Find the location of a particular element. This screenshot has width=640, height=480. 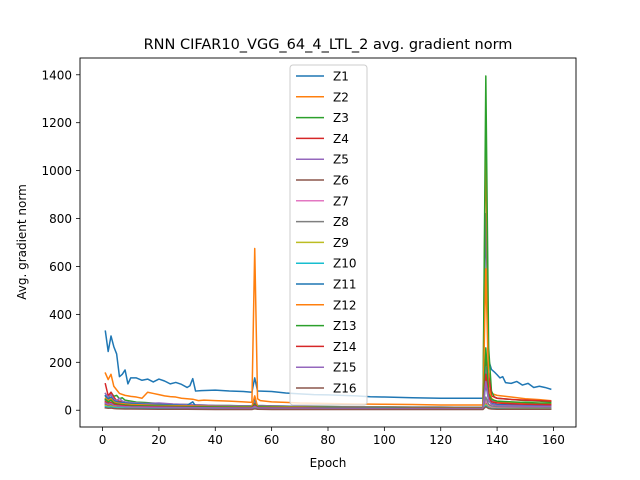

series-line-z15 is located at coordinates (328, 395).